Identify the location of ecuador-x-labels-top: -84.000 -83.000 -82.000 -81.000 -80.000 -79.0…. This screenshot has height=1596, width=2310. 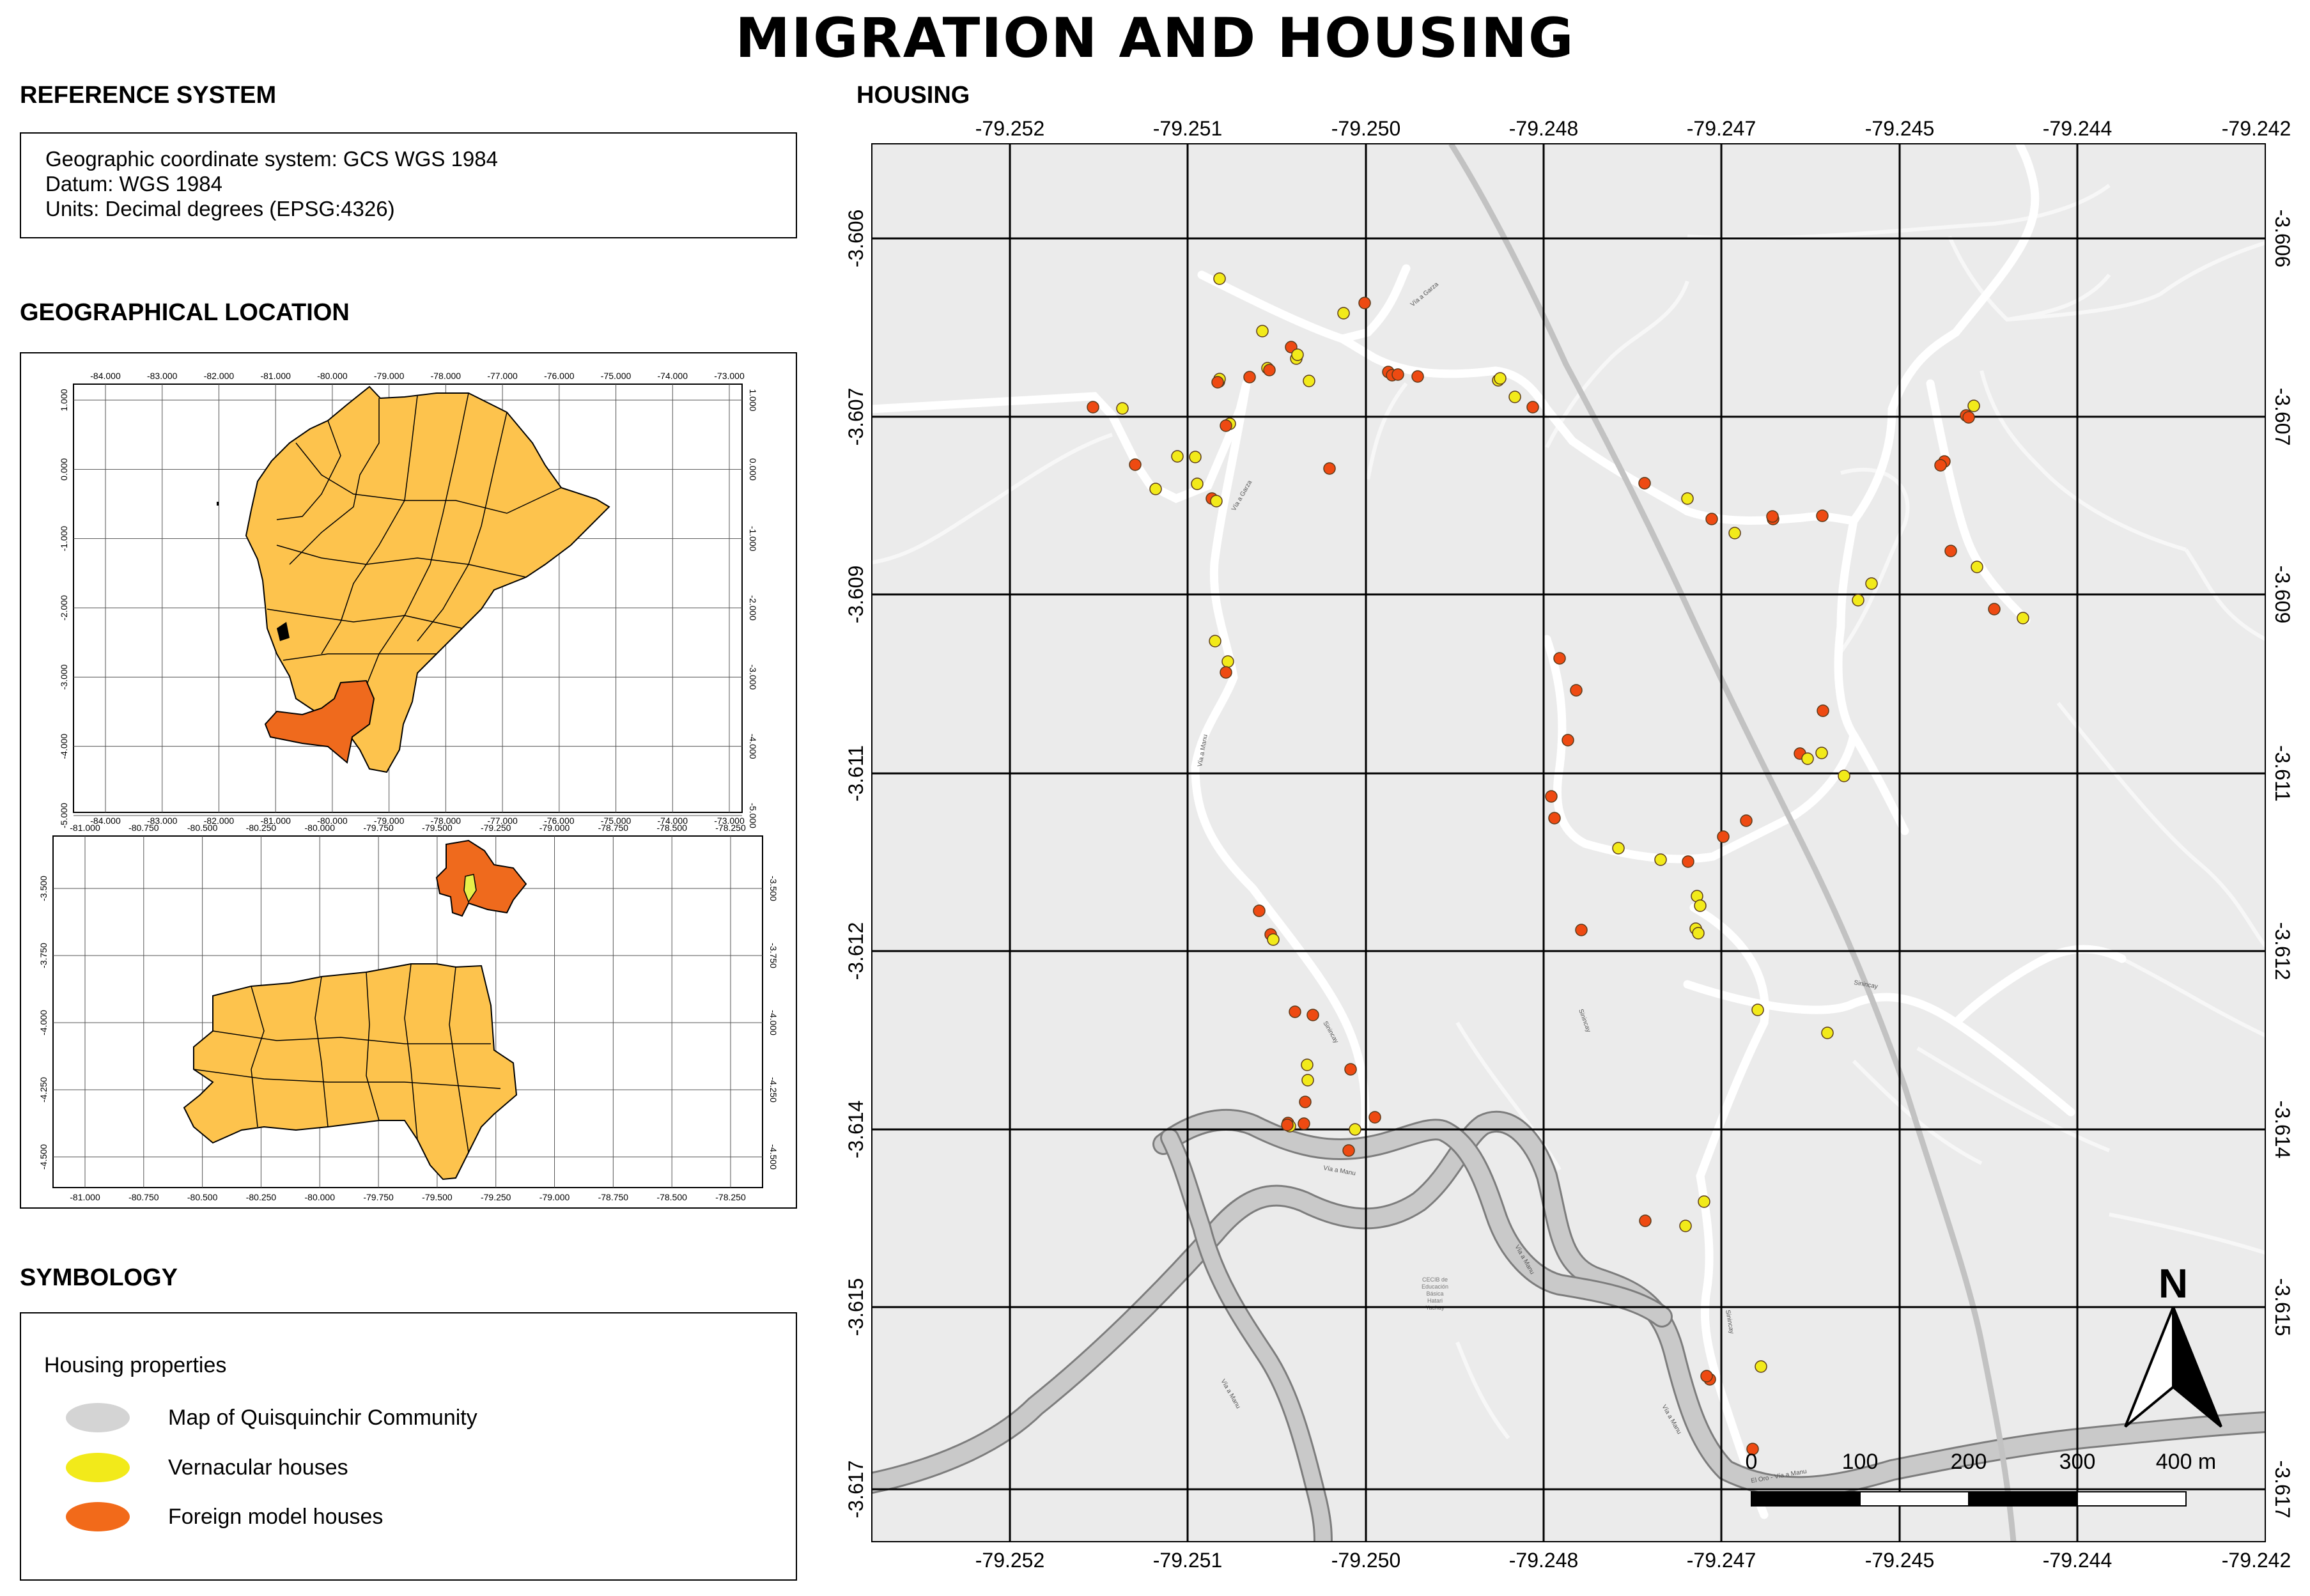
(417, 376).